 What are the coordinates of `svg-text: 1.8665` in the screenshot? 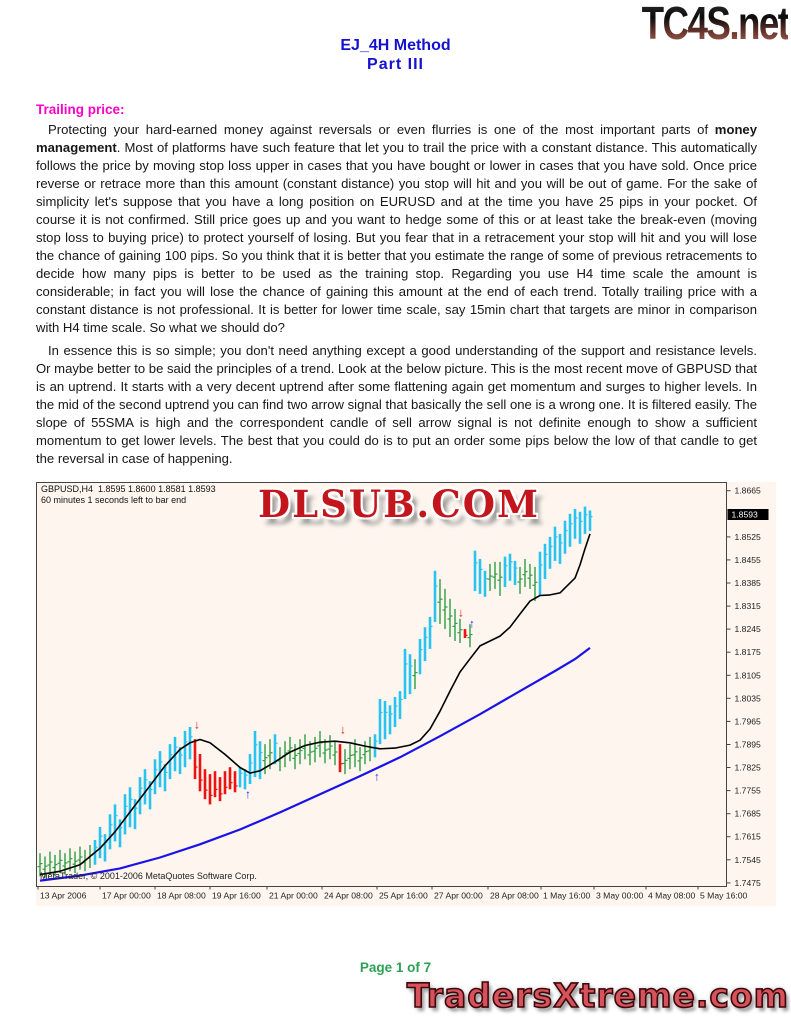 It's located at (748, 491).